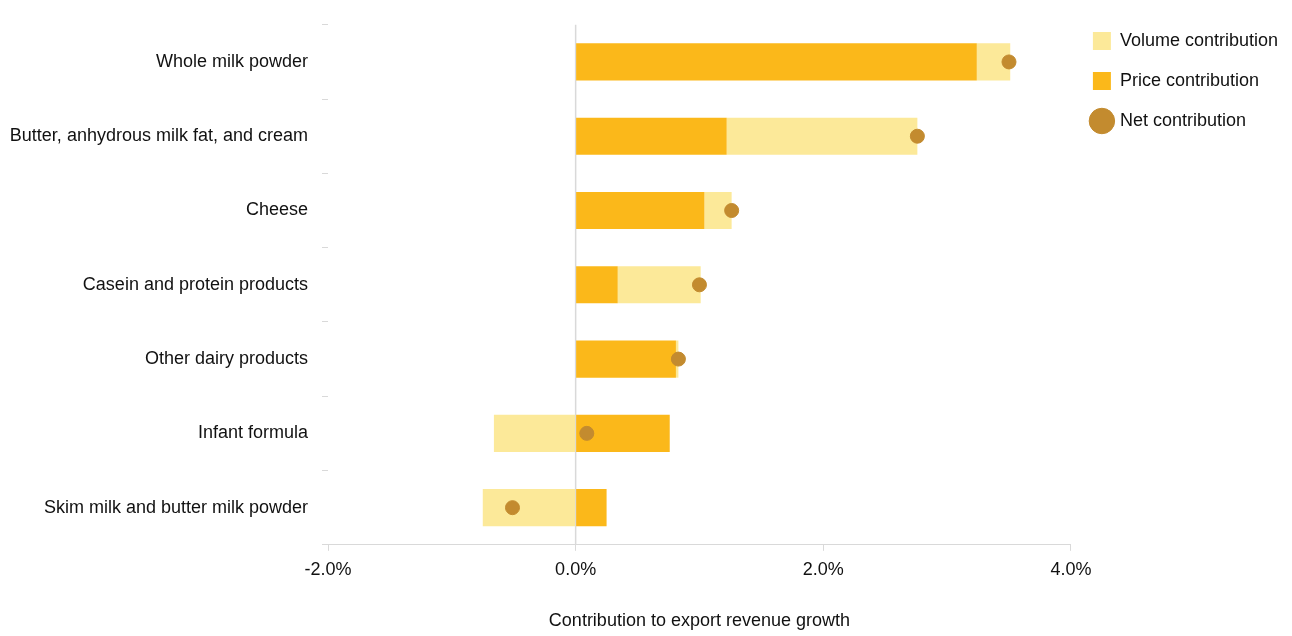  Describe the element at coordinates (1199, 39) in the screenshot. I see `legend-label: Volume contribution` at that location.